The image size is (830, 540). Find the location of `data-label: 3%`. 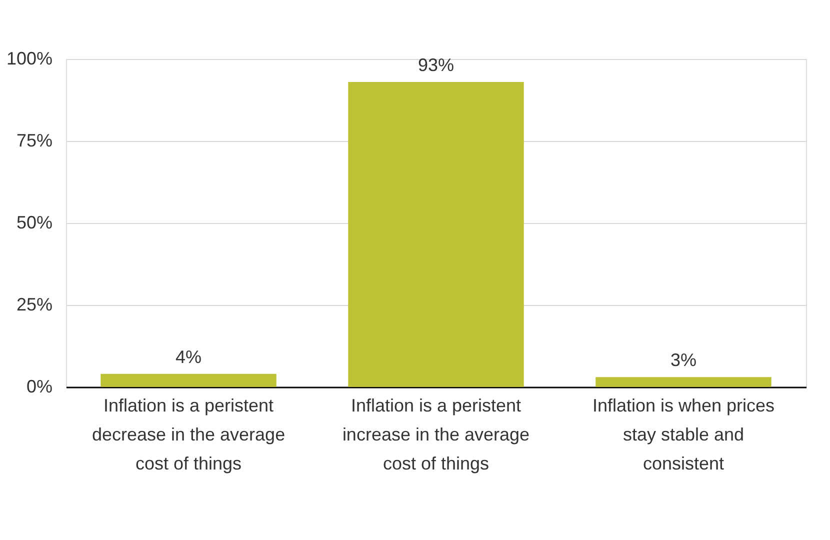

data-label: 3% is located at coordinates (683, 360).